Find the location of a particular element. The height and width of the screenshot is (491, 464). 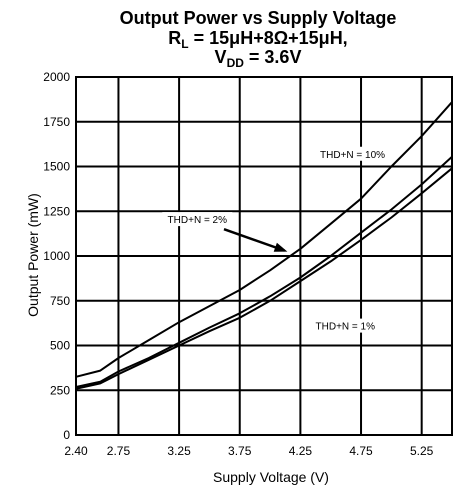

annotation-arrow-line is located at coordinates (254, 239).